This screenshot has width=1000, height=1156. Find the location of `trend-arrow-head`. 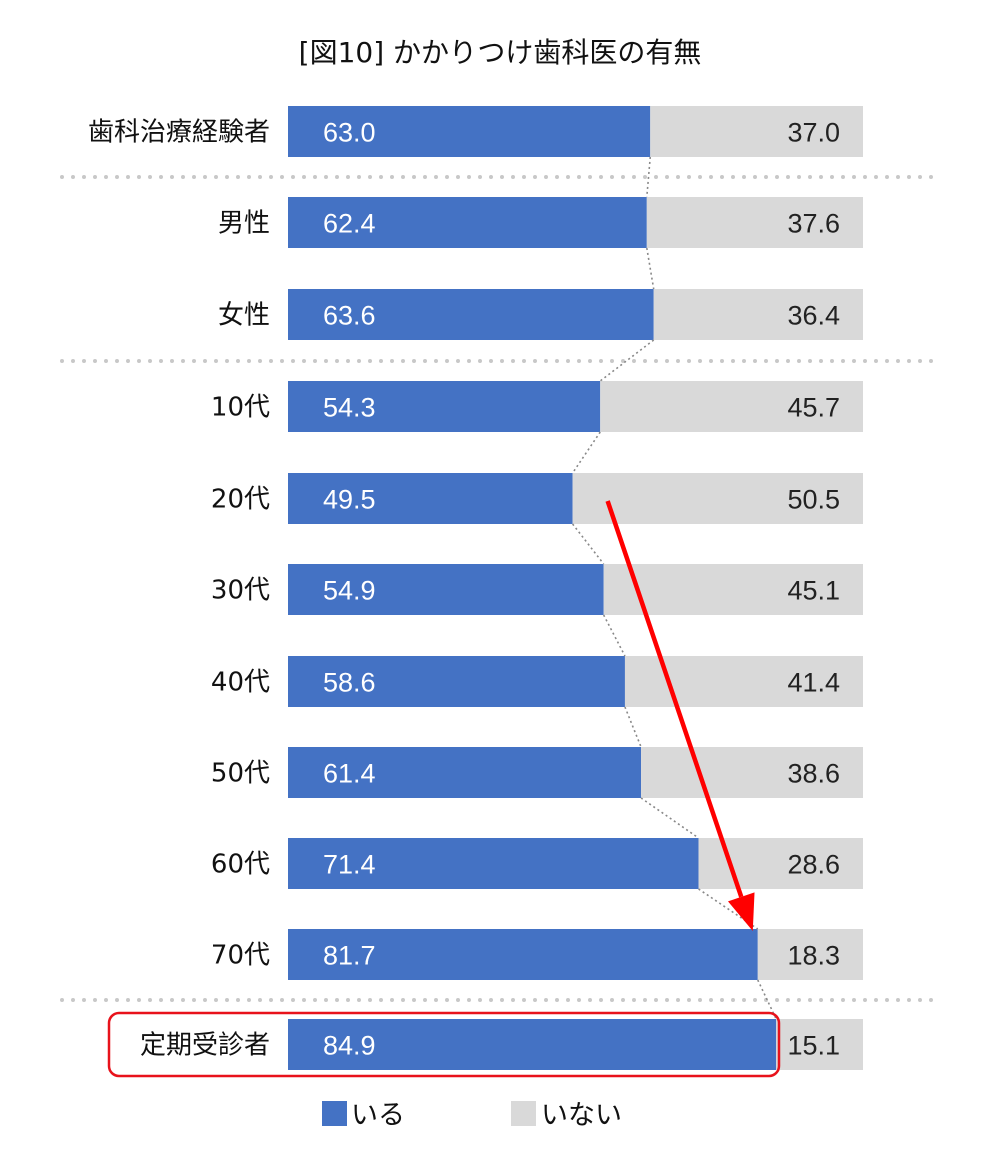

trend-arrow-head is located at coordinates (741, 911).